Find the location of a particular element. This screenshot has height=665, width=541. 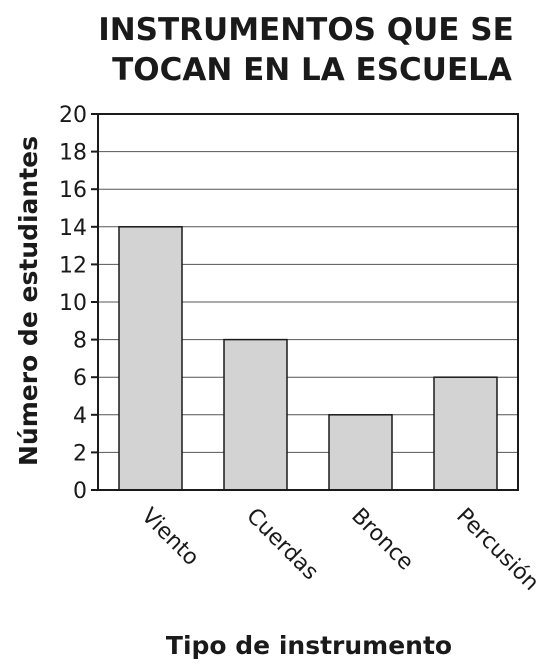

y-tick-label: 6 is located at coordinates (80, 378).